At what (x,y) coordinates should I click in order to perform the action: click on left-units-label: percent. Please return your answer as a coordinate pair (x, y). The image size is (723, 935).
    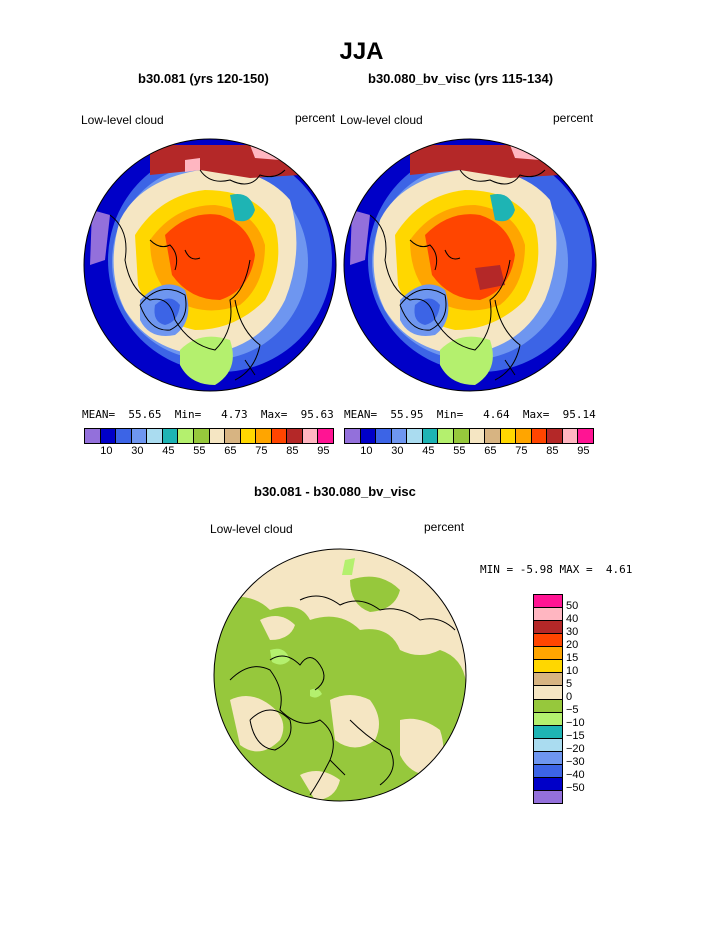
    Looking at the image, I should click on (315, 118).